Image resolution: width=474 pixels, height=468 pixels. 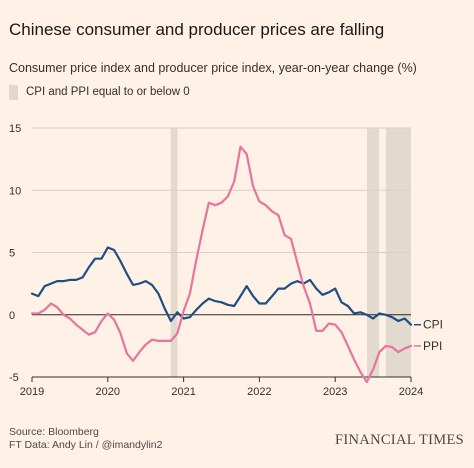 I want to click on x-tick-label-3: 2022, so click(x=259, y=392).